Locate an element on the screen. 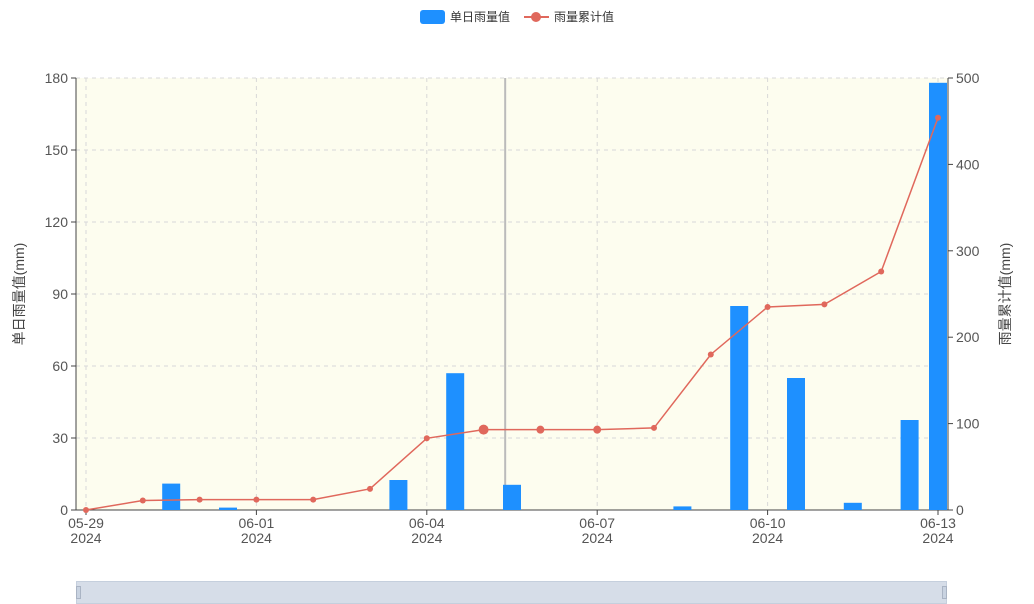 This screenshot has height=604, width=1034. x-tick-label-date: 06-01 is located at coordinates (256, 523).